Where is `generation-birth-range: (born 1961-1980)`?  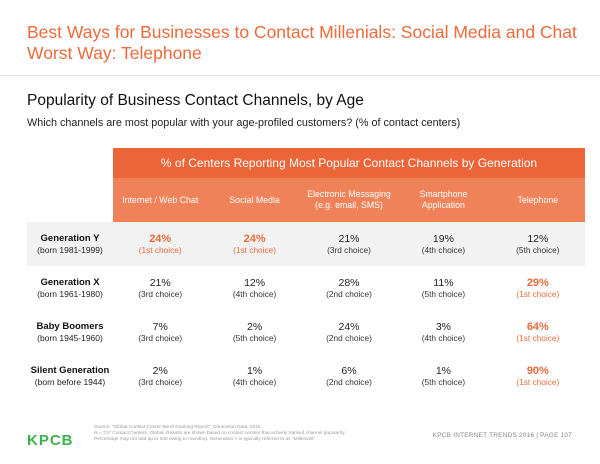 generation-birth-range: (born 1961-1980) is located at coordinates (70, 293).